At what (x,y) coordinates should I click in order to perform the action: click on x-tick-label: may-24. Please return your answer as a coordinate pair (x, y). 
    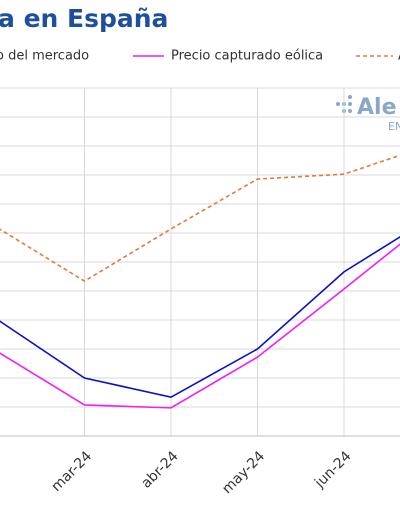
    Looking at the image, I should click on (243, 472).